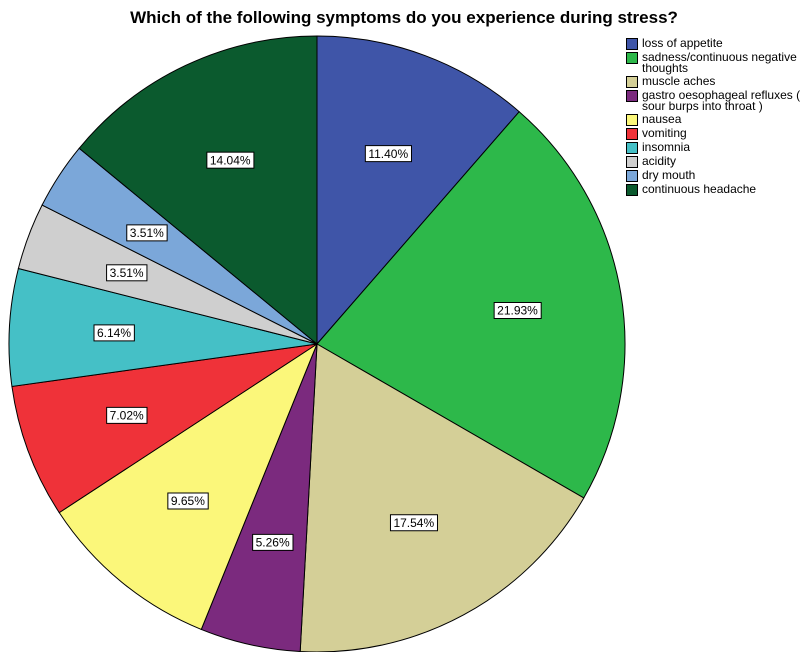 The image size is (809, 652). I want to click on data-label: 9.65%, so click(188, 501).